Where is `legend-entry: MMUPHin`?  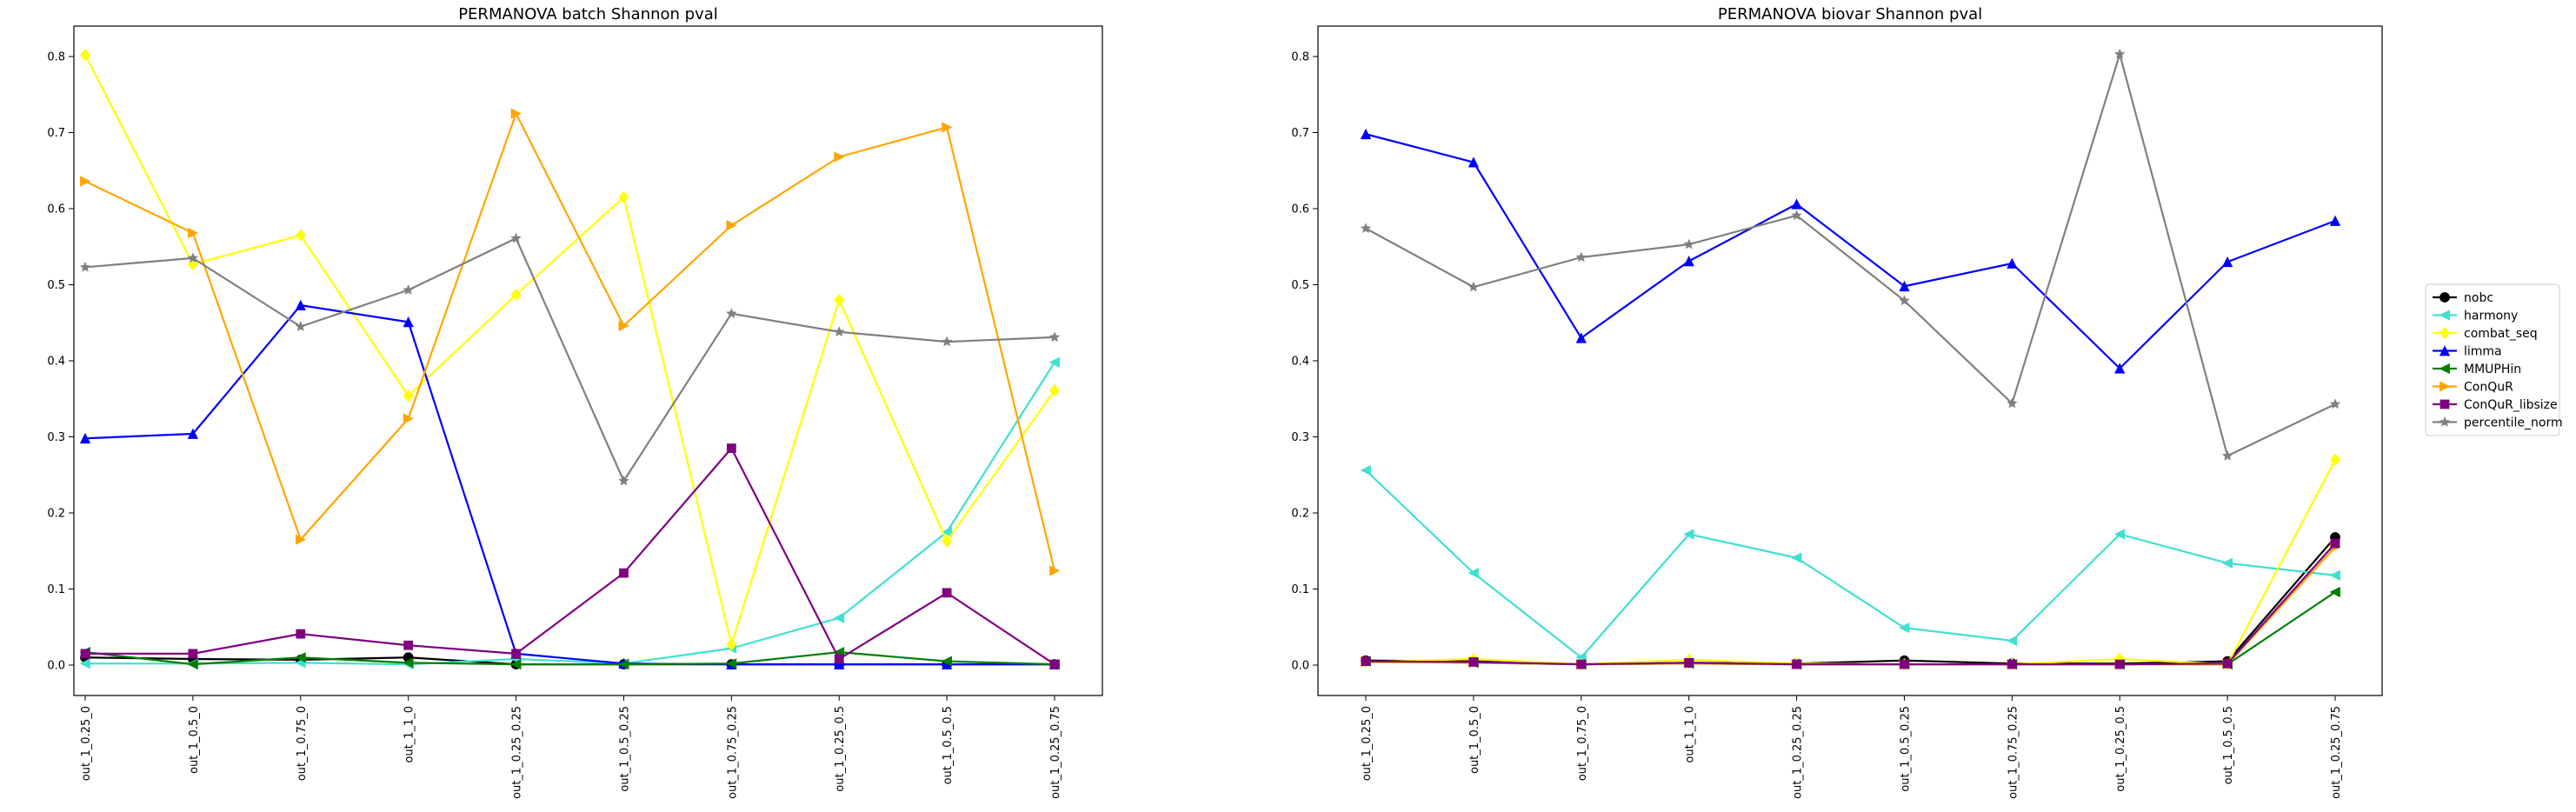 legend-entry: MMUPHin is located at coordinates (2477, 369).